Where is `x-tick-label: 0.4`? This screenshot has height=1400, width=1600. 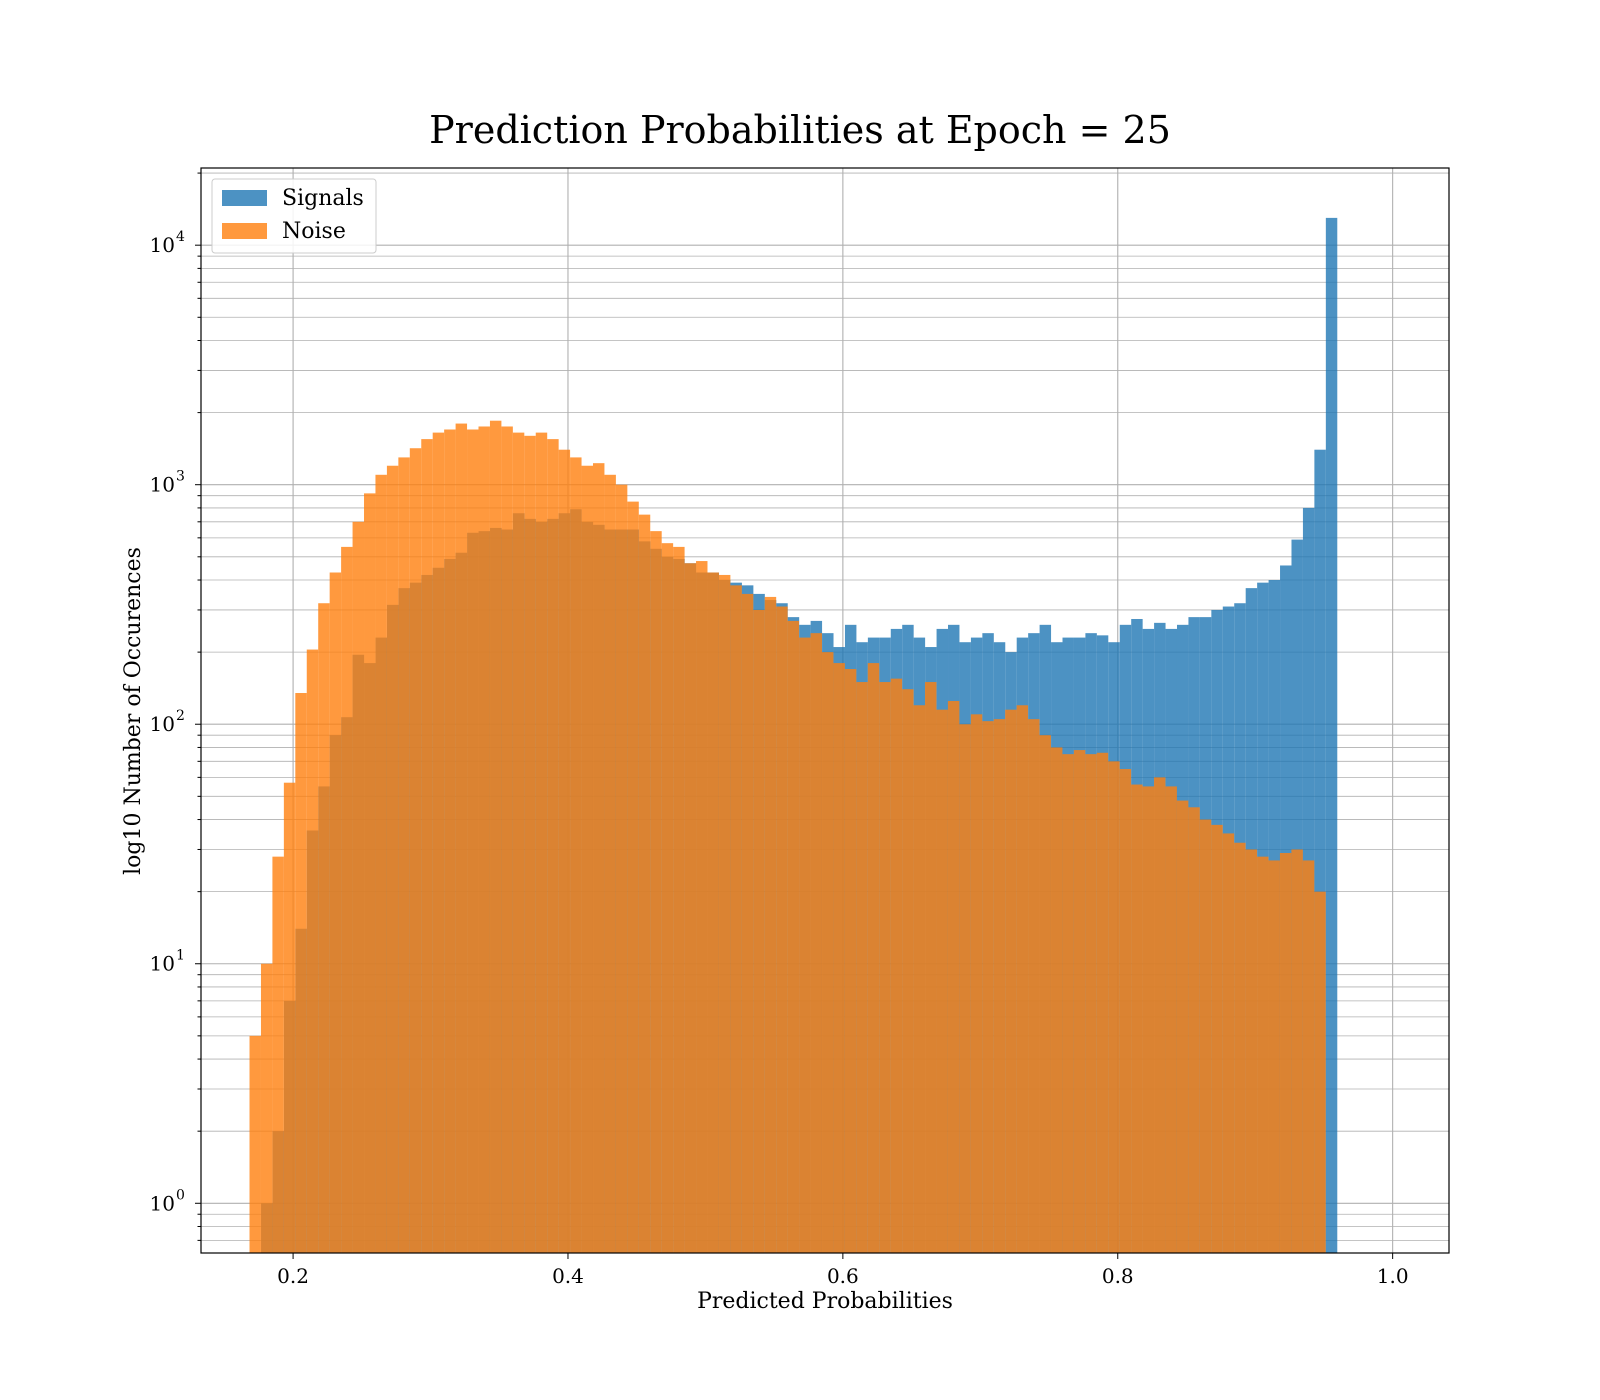
x-tick-label: 0.4 is located at coordinates (568, 1276).